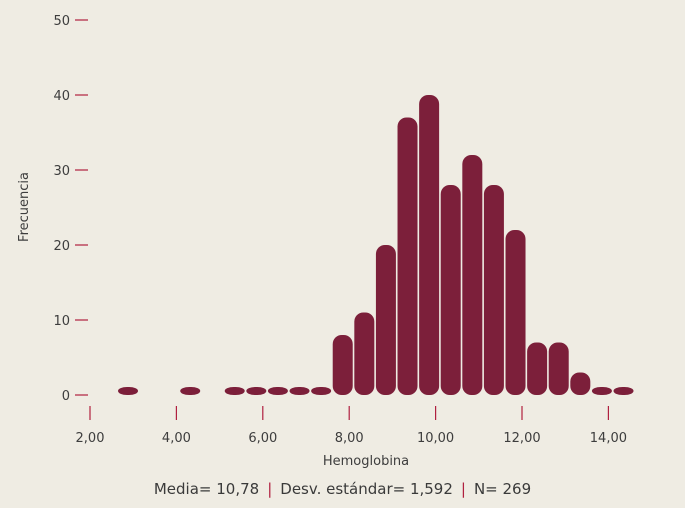 This screenshot has width=685, height=508. I want to click on y-axis-title: Frecuencia, so click(24, 207).